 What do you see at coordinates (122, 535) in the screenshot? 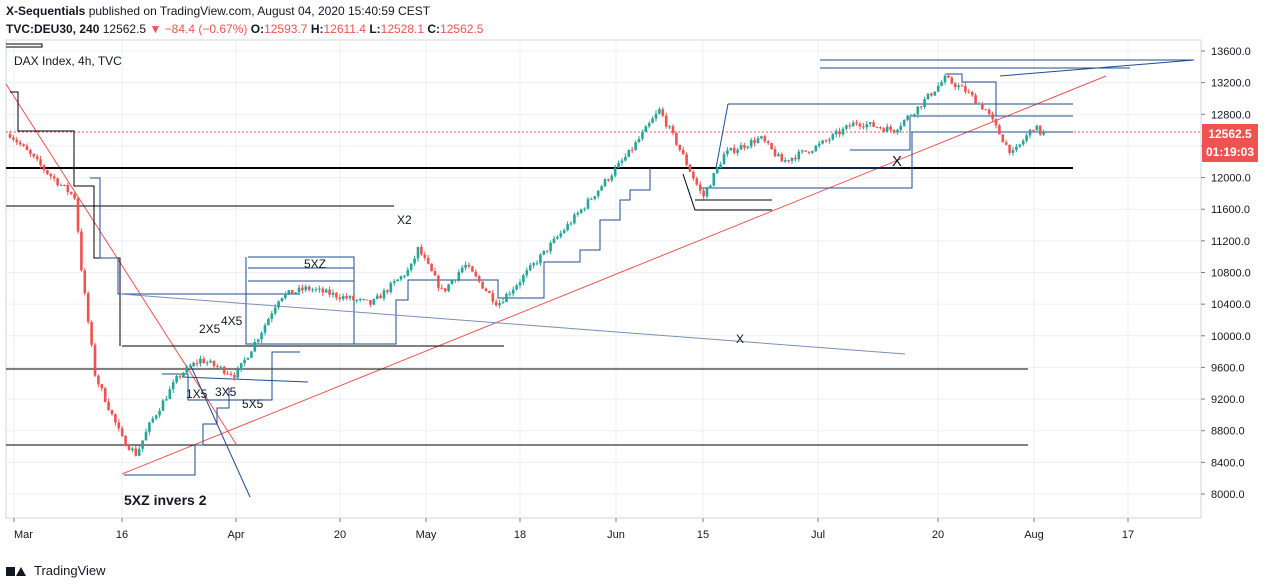
I see `x-tick-label: 16` at bounding box center [122, 535].